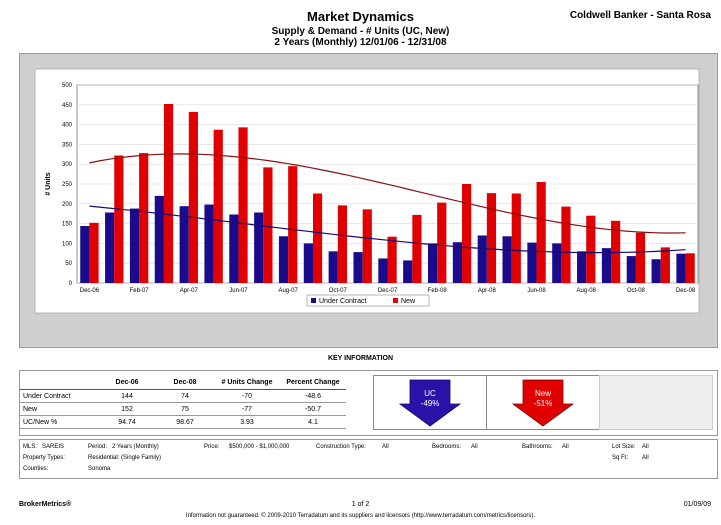 The width and height of the screenshot is (721, 525). I want to click on y-axis-label: # Units, so click(48, 183).